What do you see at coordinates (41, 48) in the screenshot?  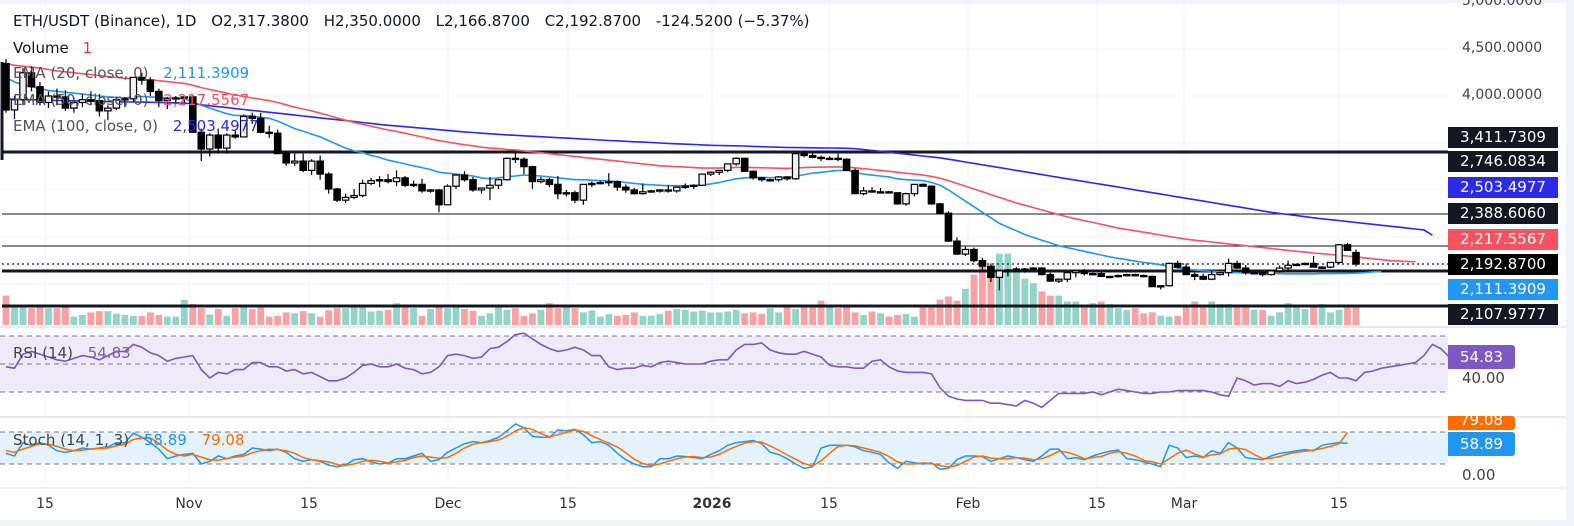 I see `volume-label: Volume` at bounding box center [41, 48].